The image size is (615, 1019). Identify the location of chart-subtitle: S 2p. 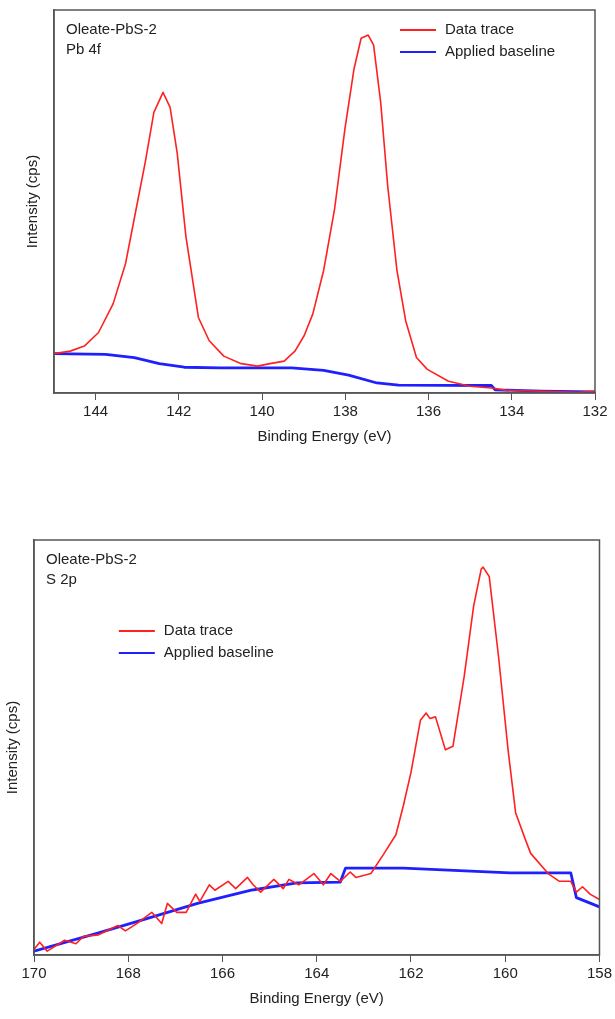
(61, 578).